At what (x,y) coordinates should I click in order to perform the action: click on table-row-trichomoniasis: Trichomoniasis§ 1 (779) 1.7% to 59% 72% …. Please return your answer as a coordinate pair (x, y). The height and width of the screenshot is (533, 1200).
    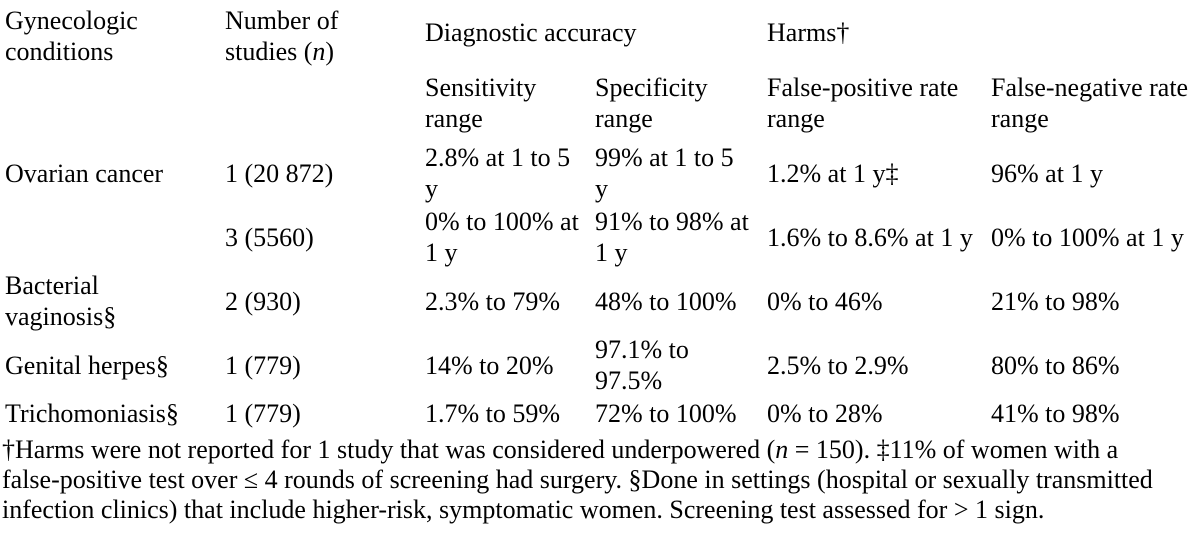
    Looking at the image, I should click on (600, 413).